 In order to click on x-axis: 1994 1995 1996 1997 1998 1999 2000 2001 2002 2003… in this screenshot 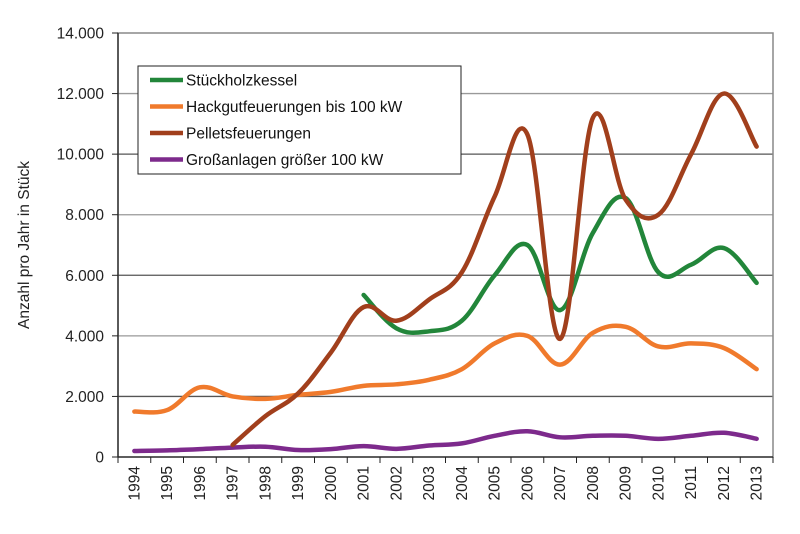, I will do `click(445, 478)`.